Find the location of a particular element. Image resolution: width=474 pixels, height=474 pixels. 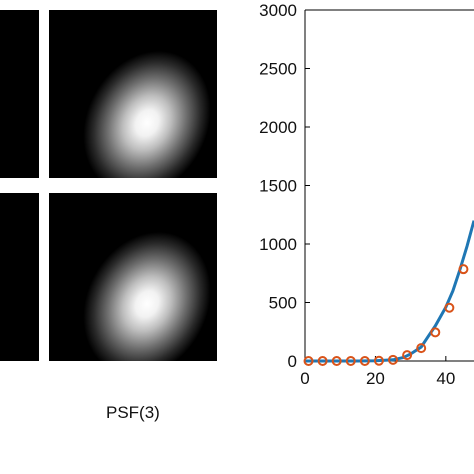

y-tick-label: 1000 is located at coordinates (278, 244).